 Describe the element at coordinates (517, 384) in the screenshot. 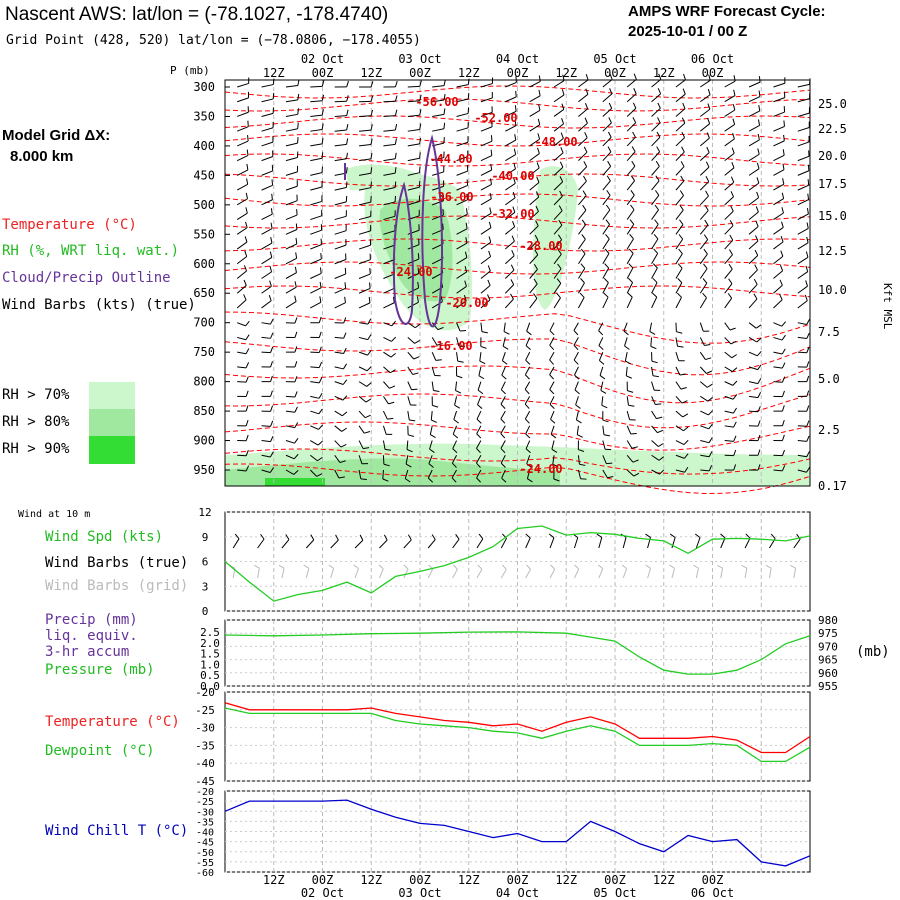

I see `isotherm-line` at that location.